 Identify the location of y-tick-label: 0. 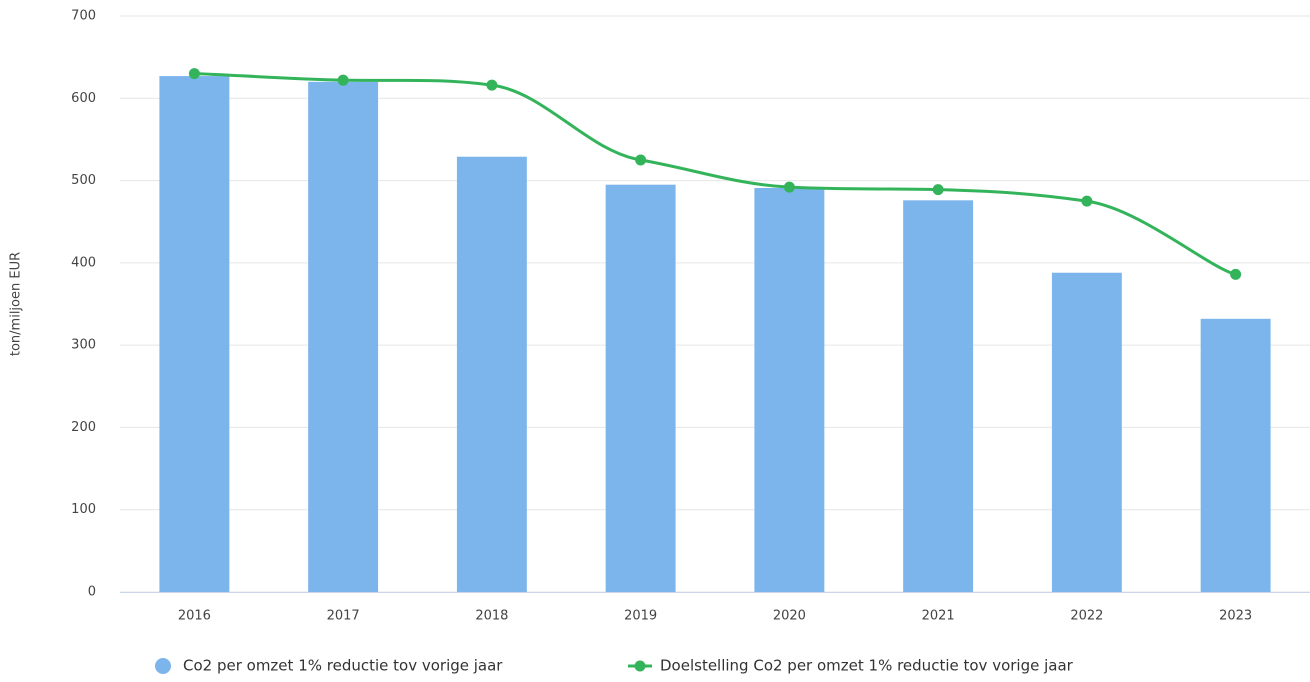
(92, 592).